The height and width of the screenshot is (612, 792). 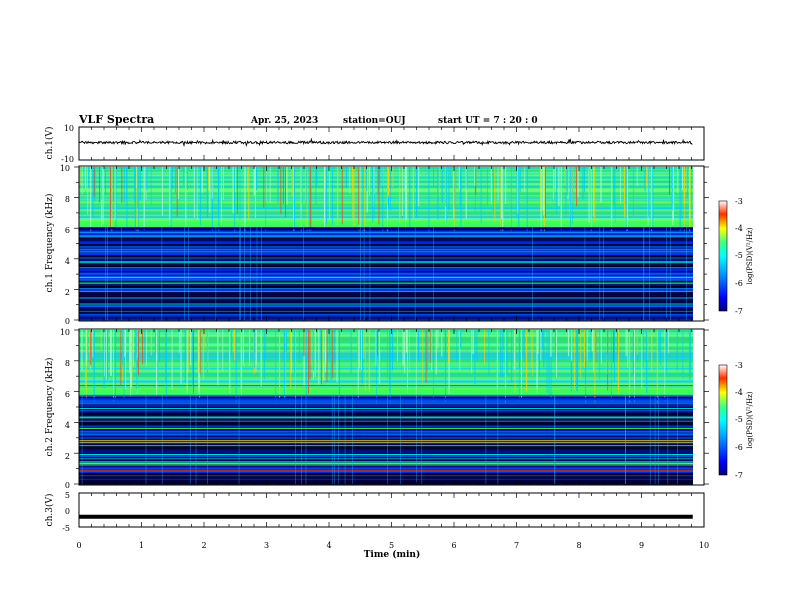 I want to click on no-data-region, so click(x=698, y=407).